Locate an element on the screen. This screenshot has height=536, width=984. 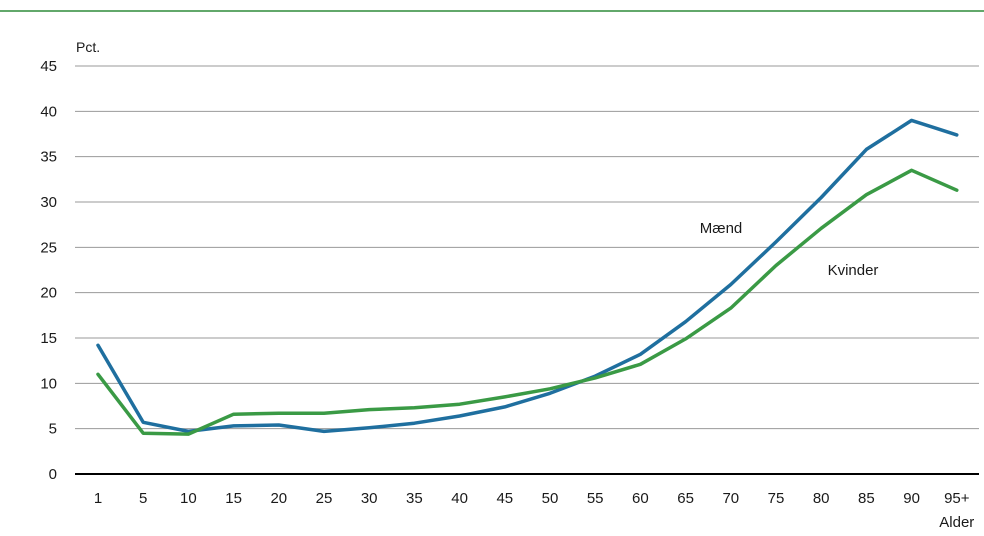
x-tick-55: 55 is located at coordinates (595, 498).